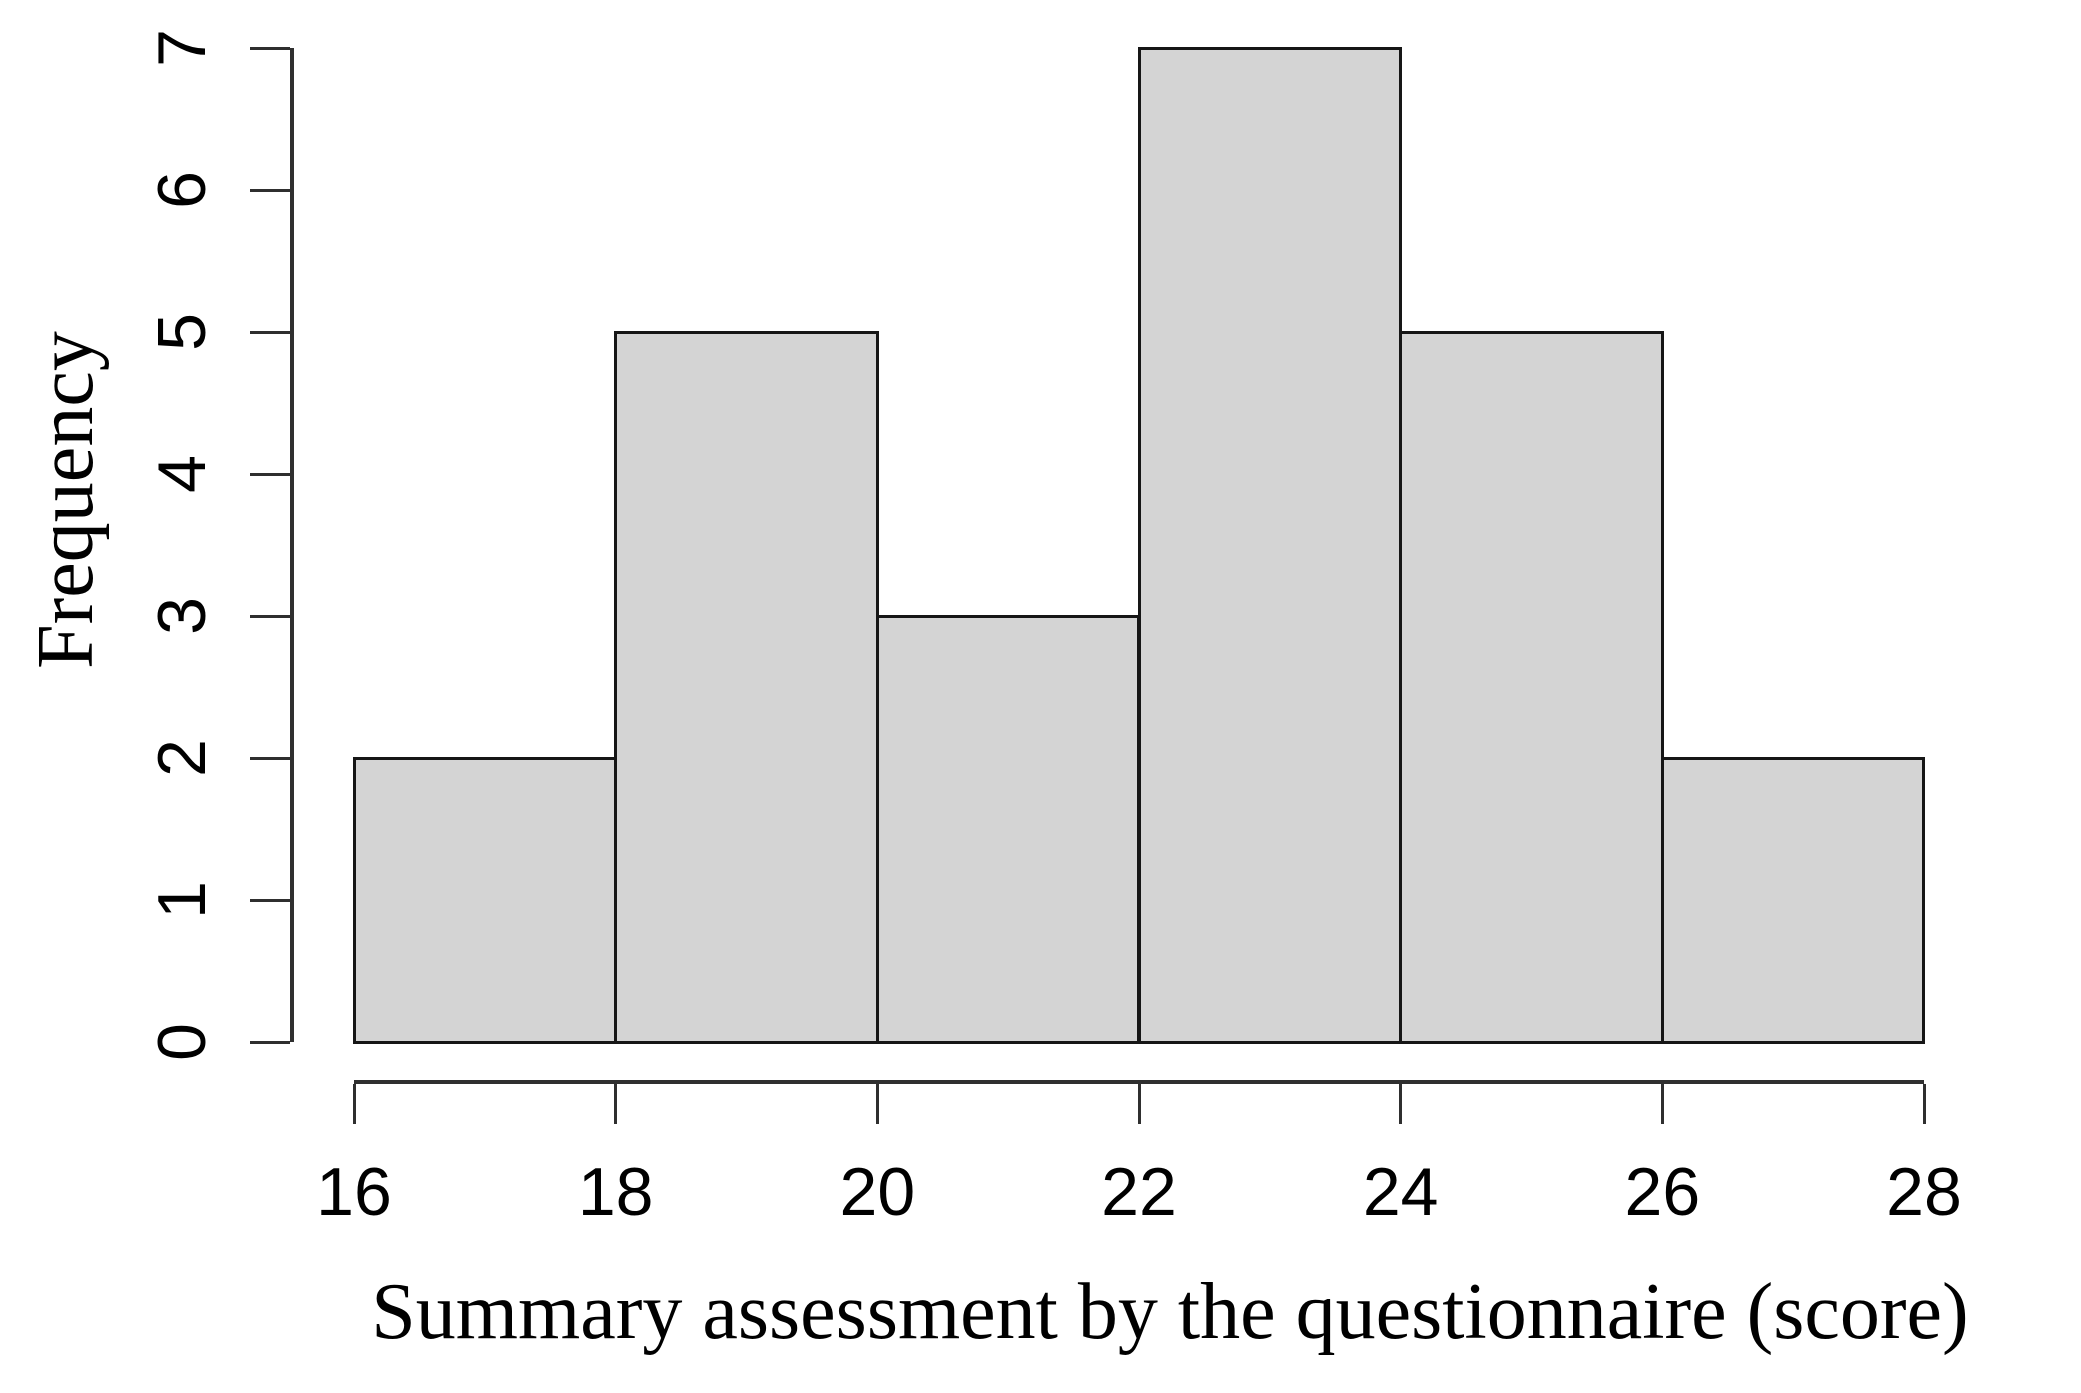 The width and height of the screenshot is (2081, 1393). I want to click on x-tick-label: 22, so click(1139, 1192).